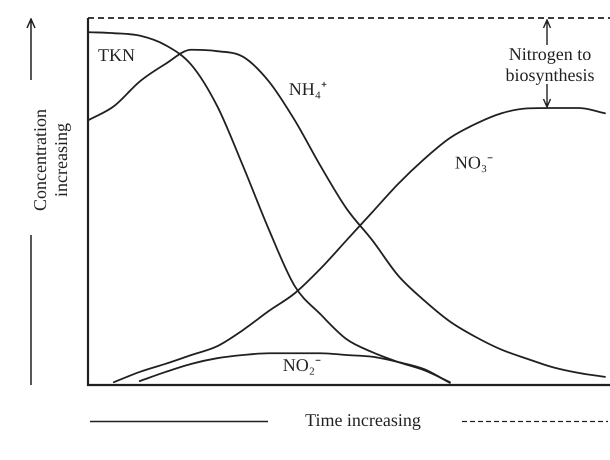 The width and height of the screenshot is (610, 460). What do you see at coordinates (308, 89) in the screenshot?
I see `series-label: NH₄⁺` at bounding box center [308, 89].